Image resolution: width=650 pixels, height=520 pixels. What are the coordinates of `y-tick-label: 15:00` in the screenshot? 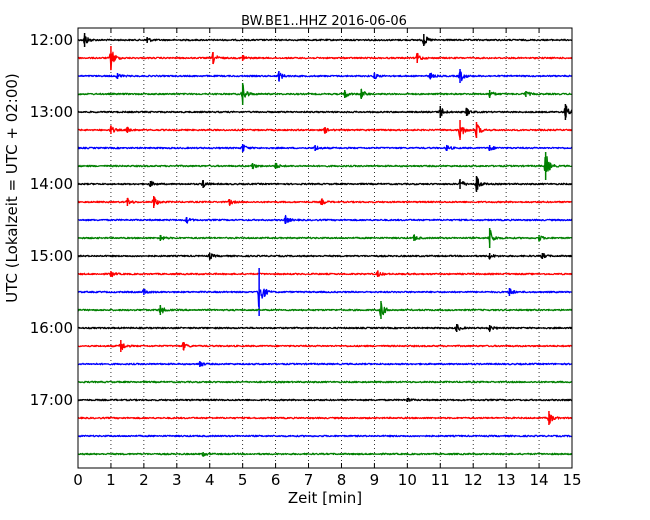 It's located at (51, 256).